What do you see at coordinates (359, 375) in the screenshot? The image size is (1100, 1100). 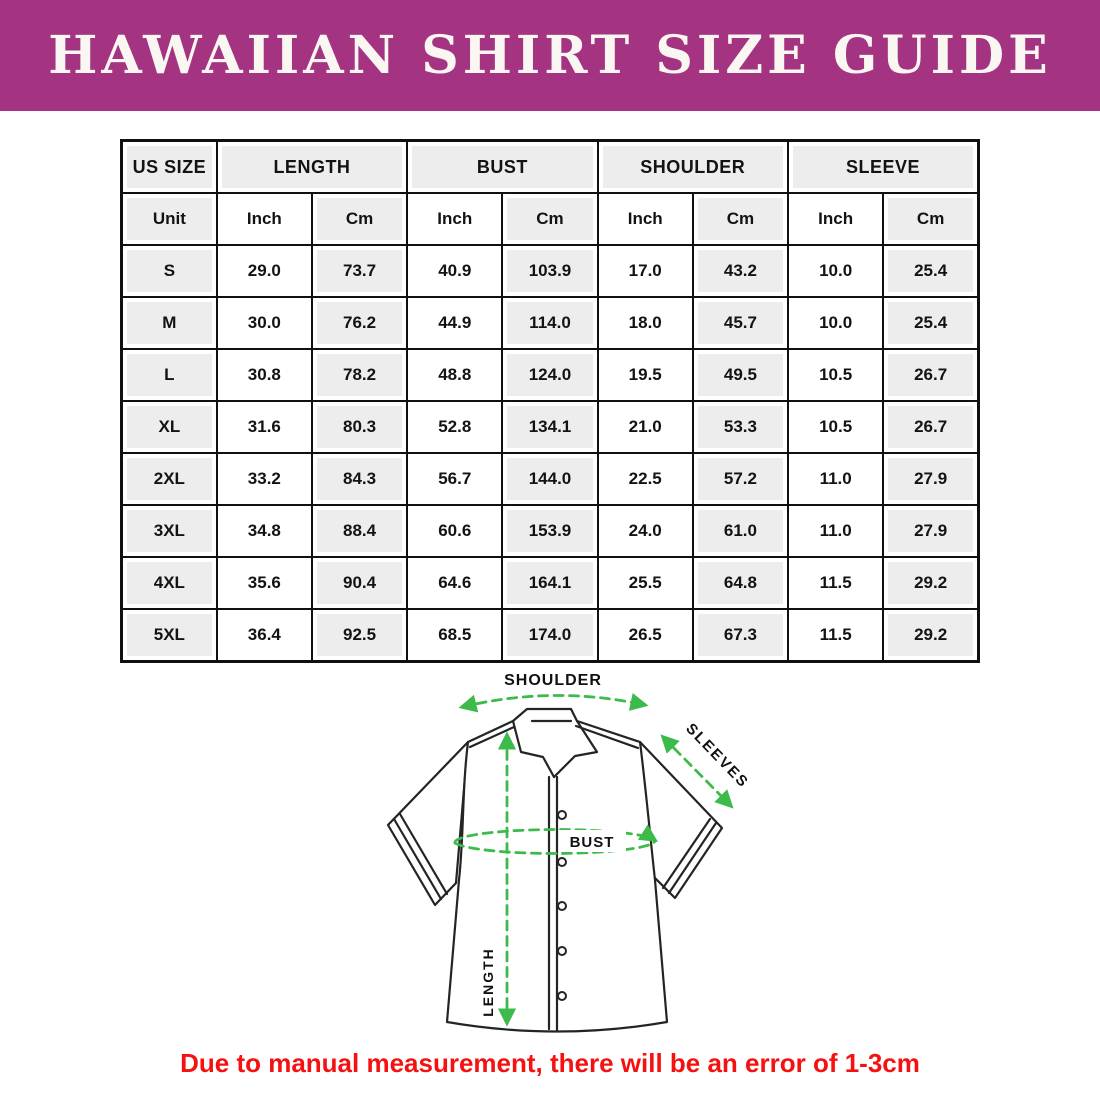 I see `measurement-cell: 78.2` at bounding box center [359, 375].